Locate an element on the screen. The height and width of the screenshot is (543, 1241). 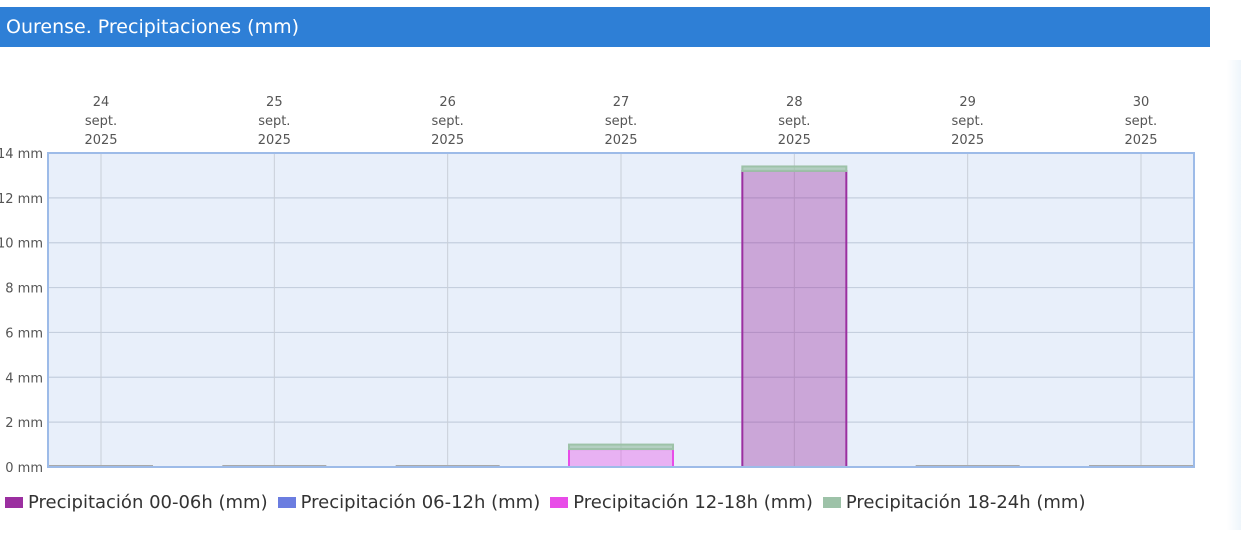
y-tick-label: 0 mm is located at coordinates (24, 468).